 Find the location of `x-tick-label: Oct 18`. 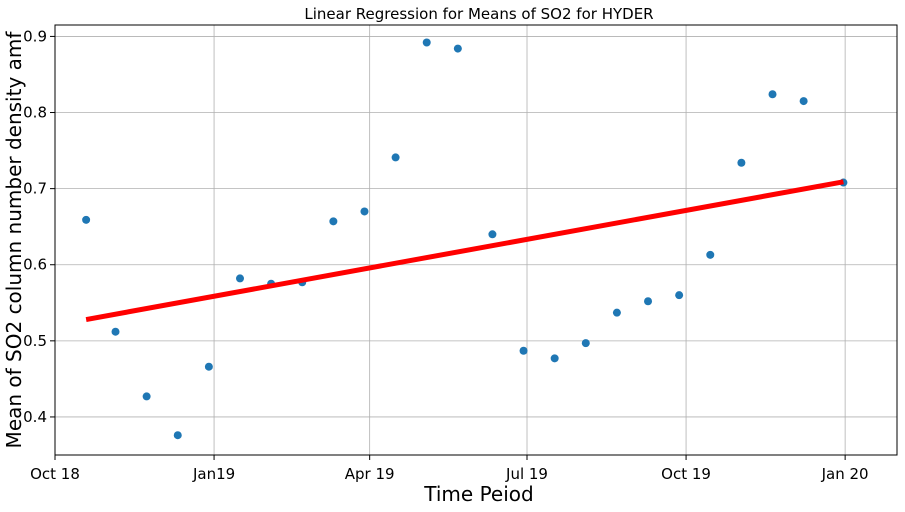

x-tick-label: Oct 18 is located at coordinates (55, 474).